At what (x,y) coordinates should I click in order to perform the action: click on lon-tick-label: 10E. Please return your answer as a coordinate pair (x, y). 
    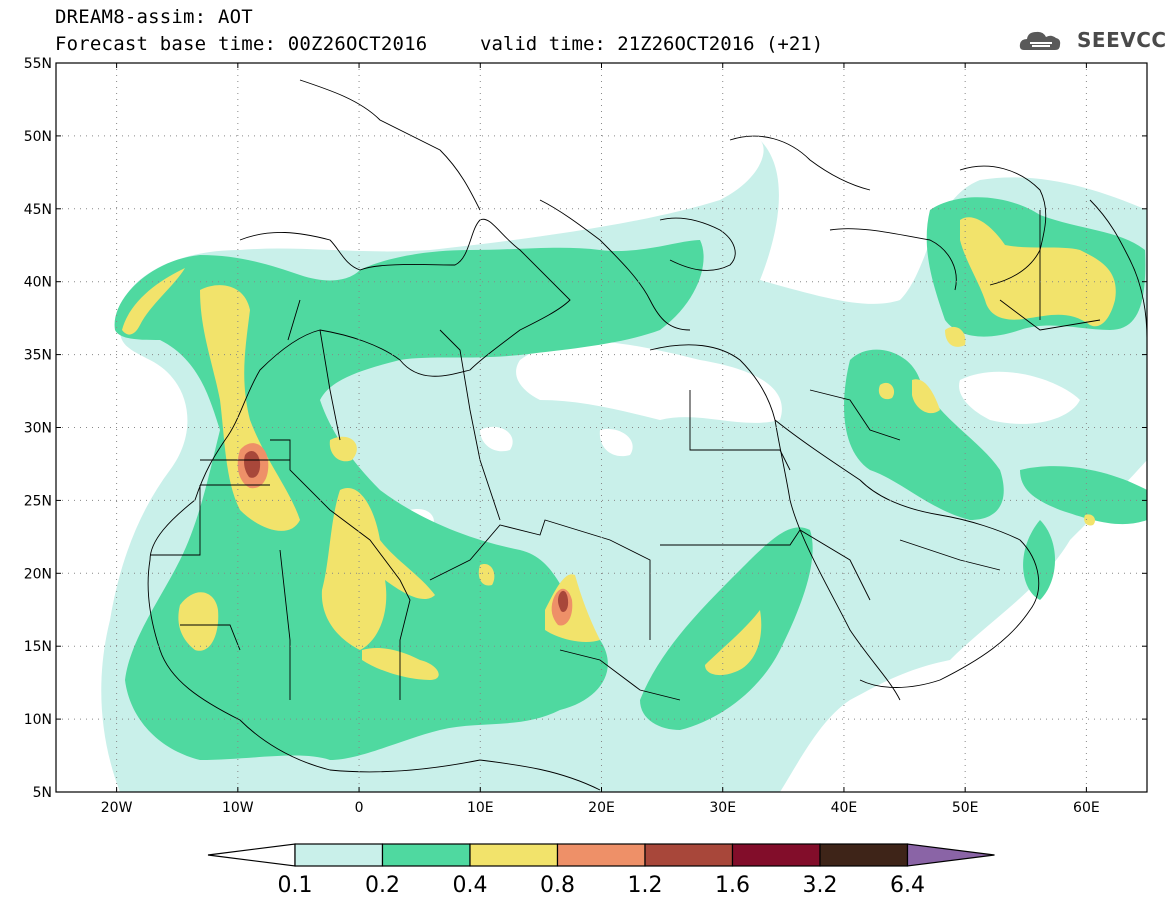
    Looking at the image, I should click on (480, 808).